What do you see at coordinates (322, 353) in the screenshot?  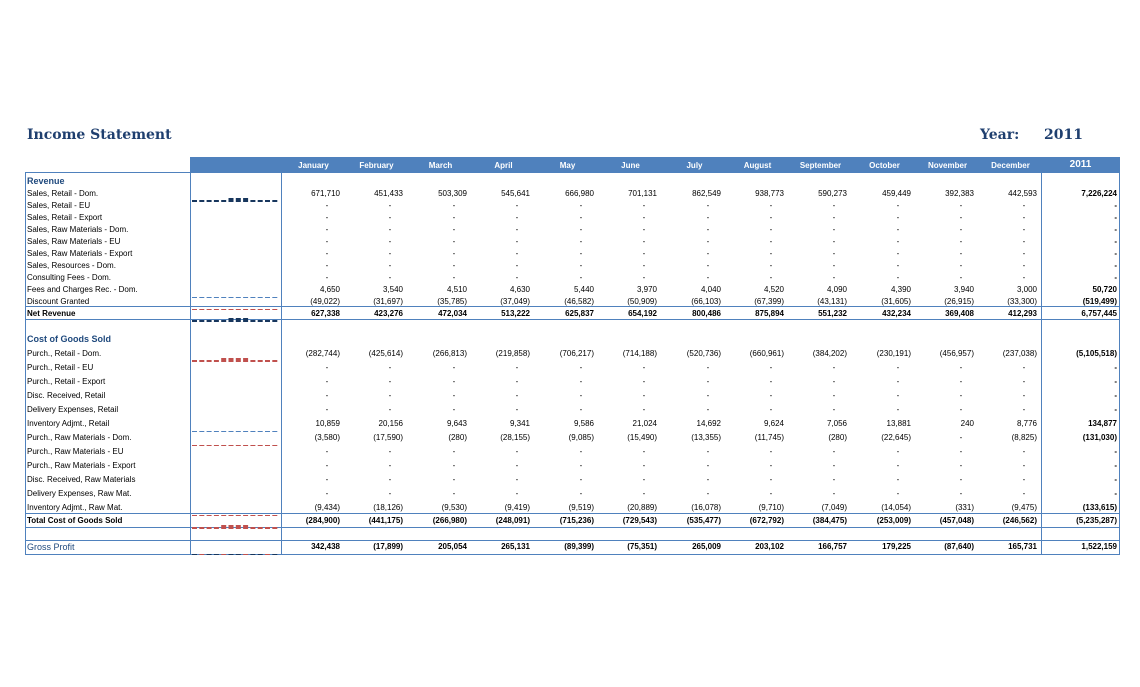 I see `cell-purch-retail-dom-january: (282,744)` at bounding box center [322, 353].